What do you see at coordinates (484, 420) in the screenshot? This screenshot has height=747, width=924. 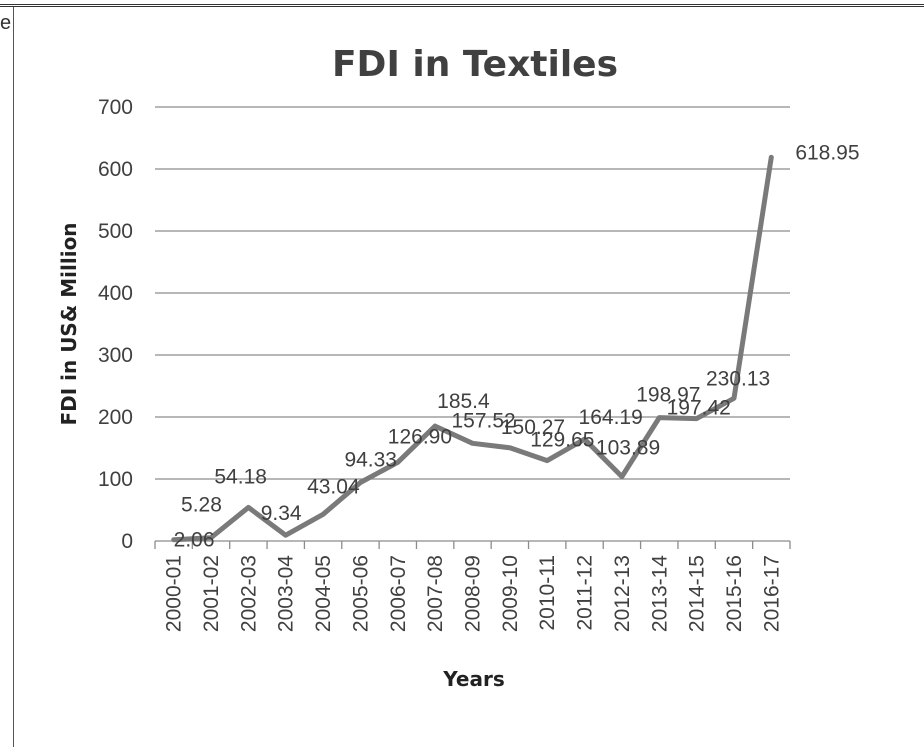 I see `data-label: 157.52` at bounding box center [484, 420].